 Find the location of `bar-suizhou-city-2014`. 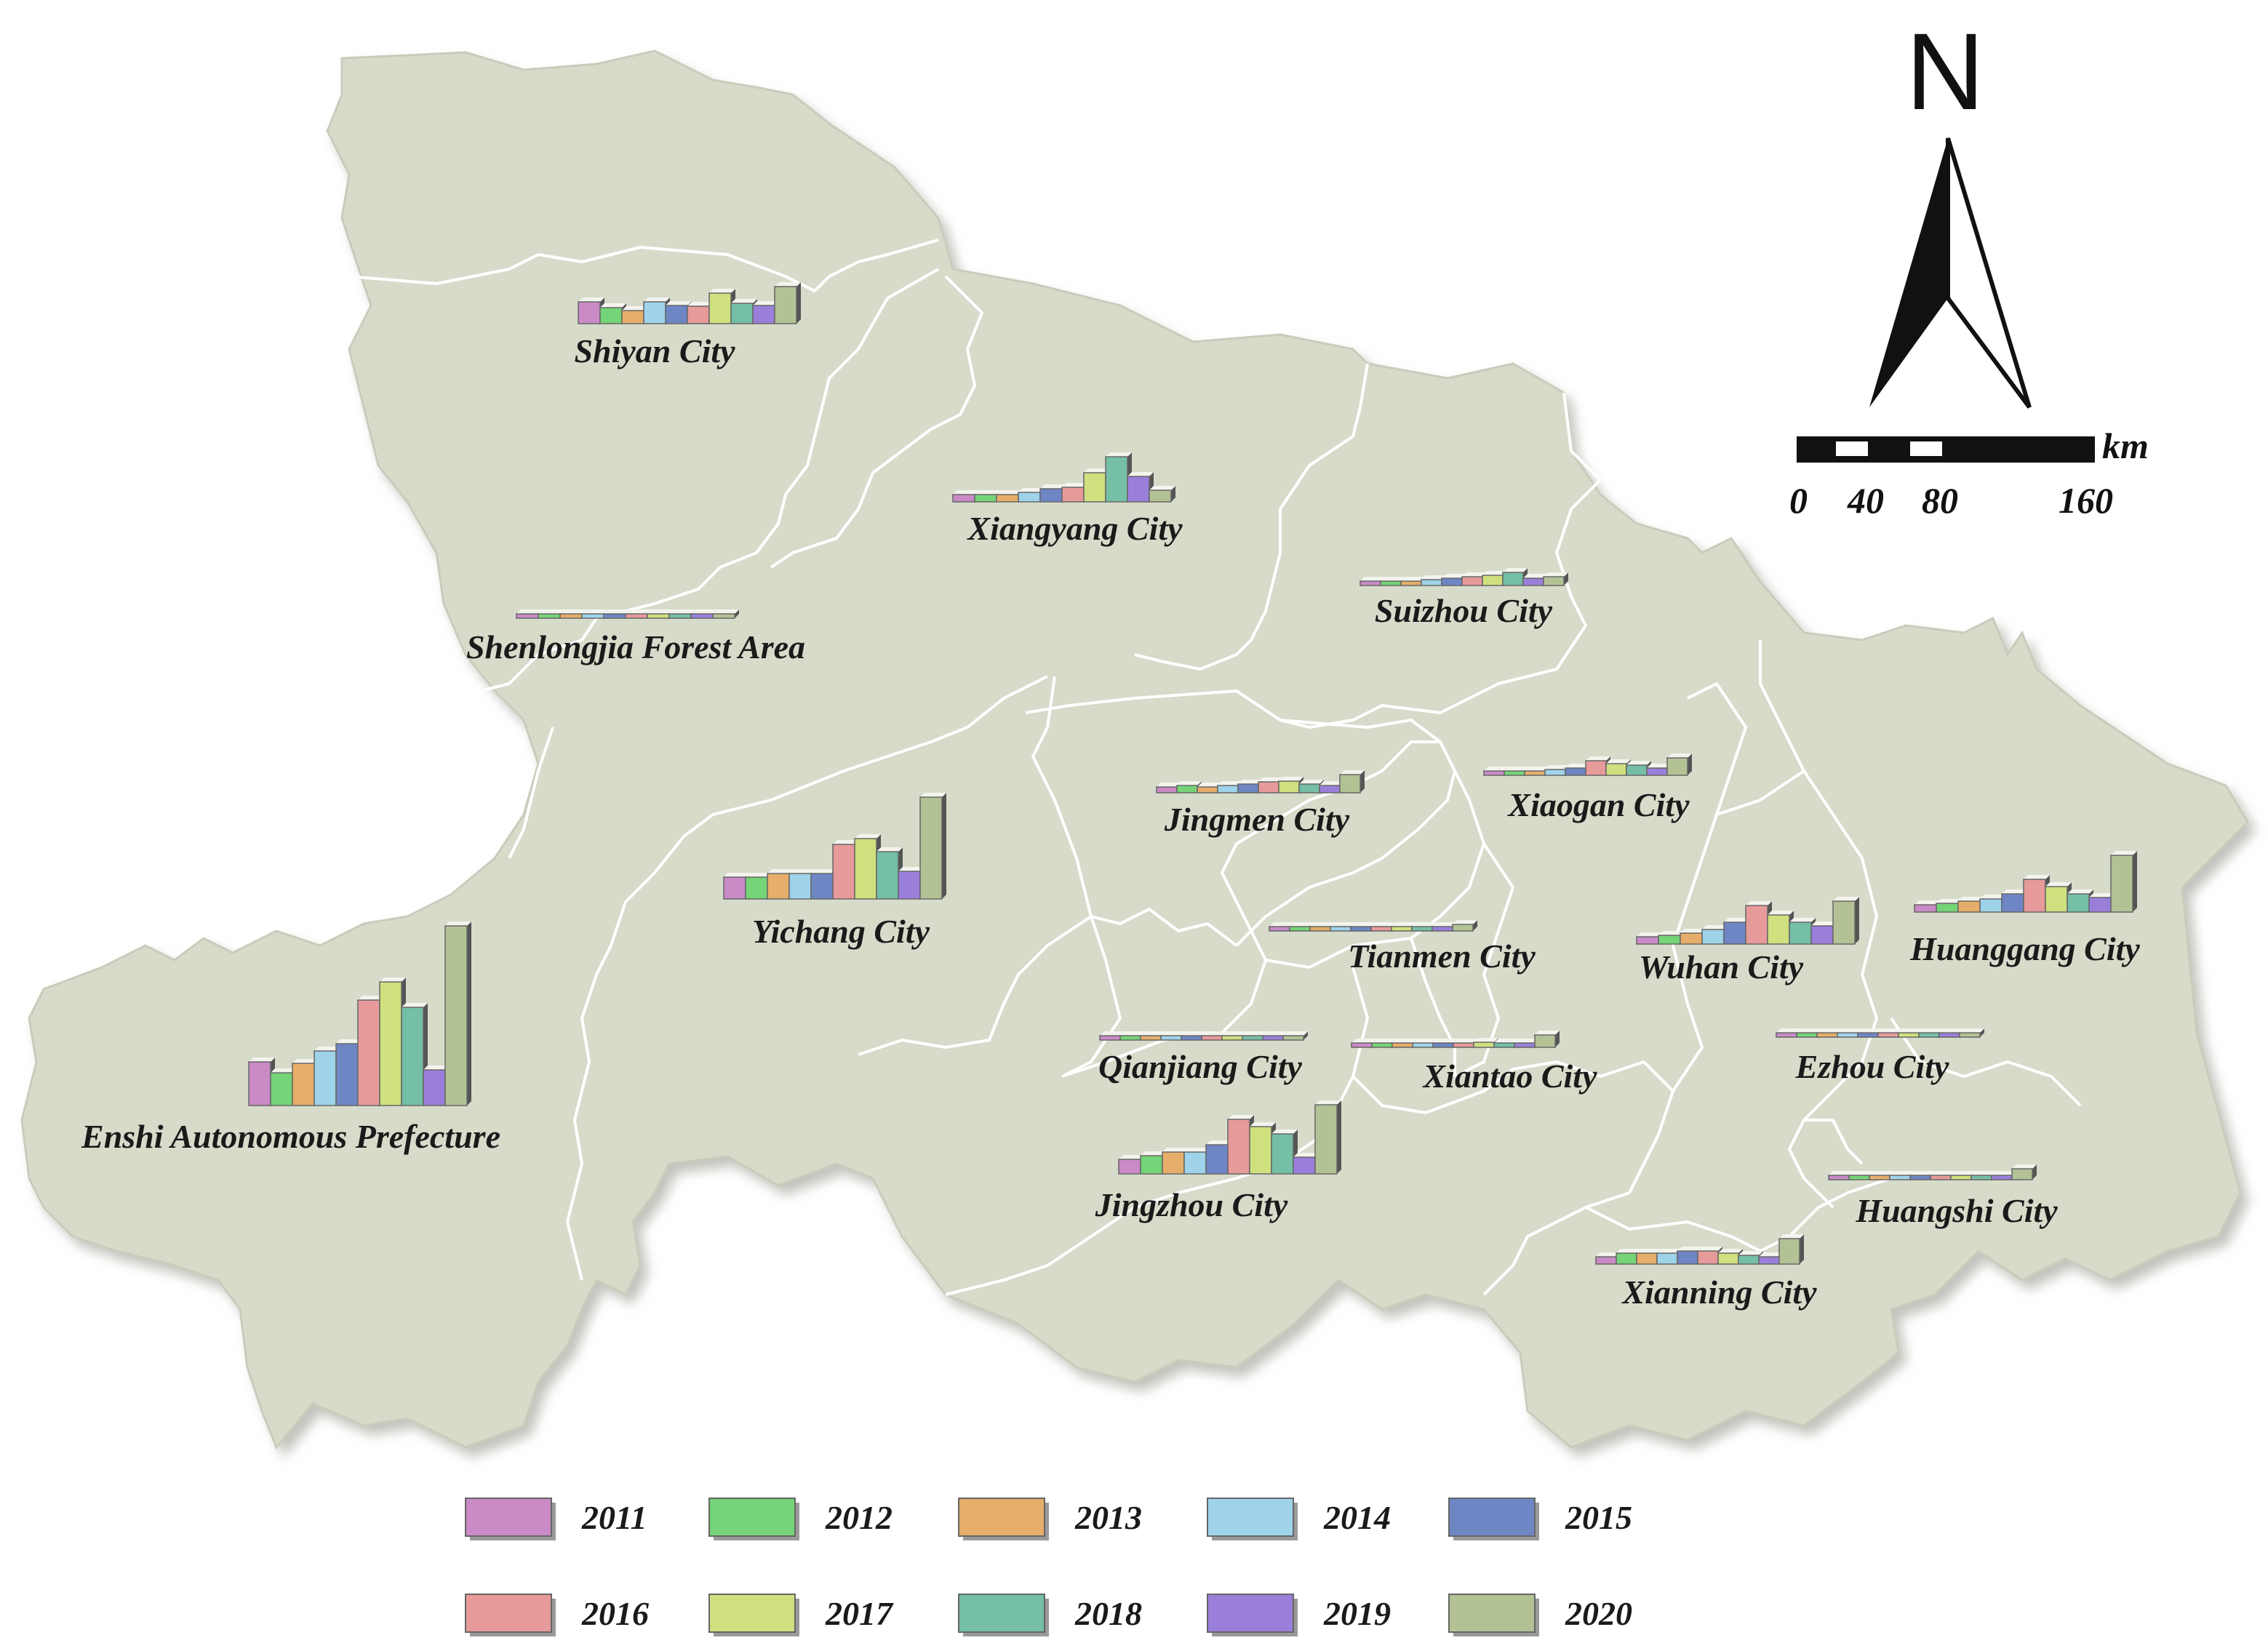

bar-suizhou-city-2014 is located at coordinates (1431, 582).